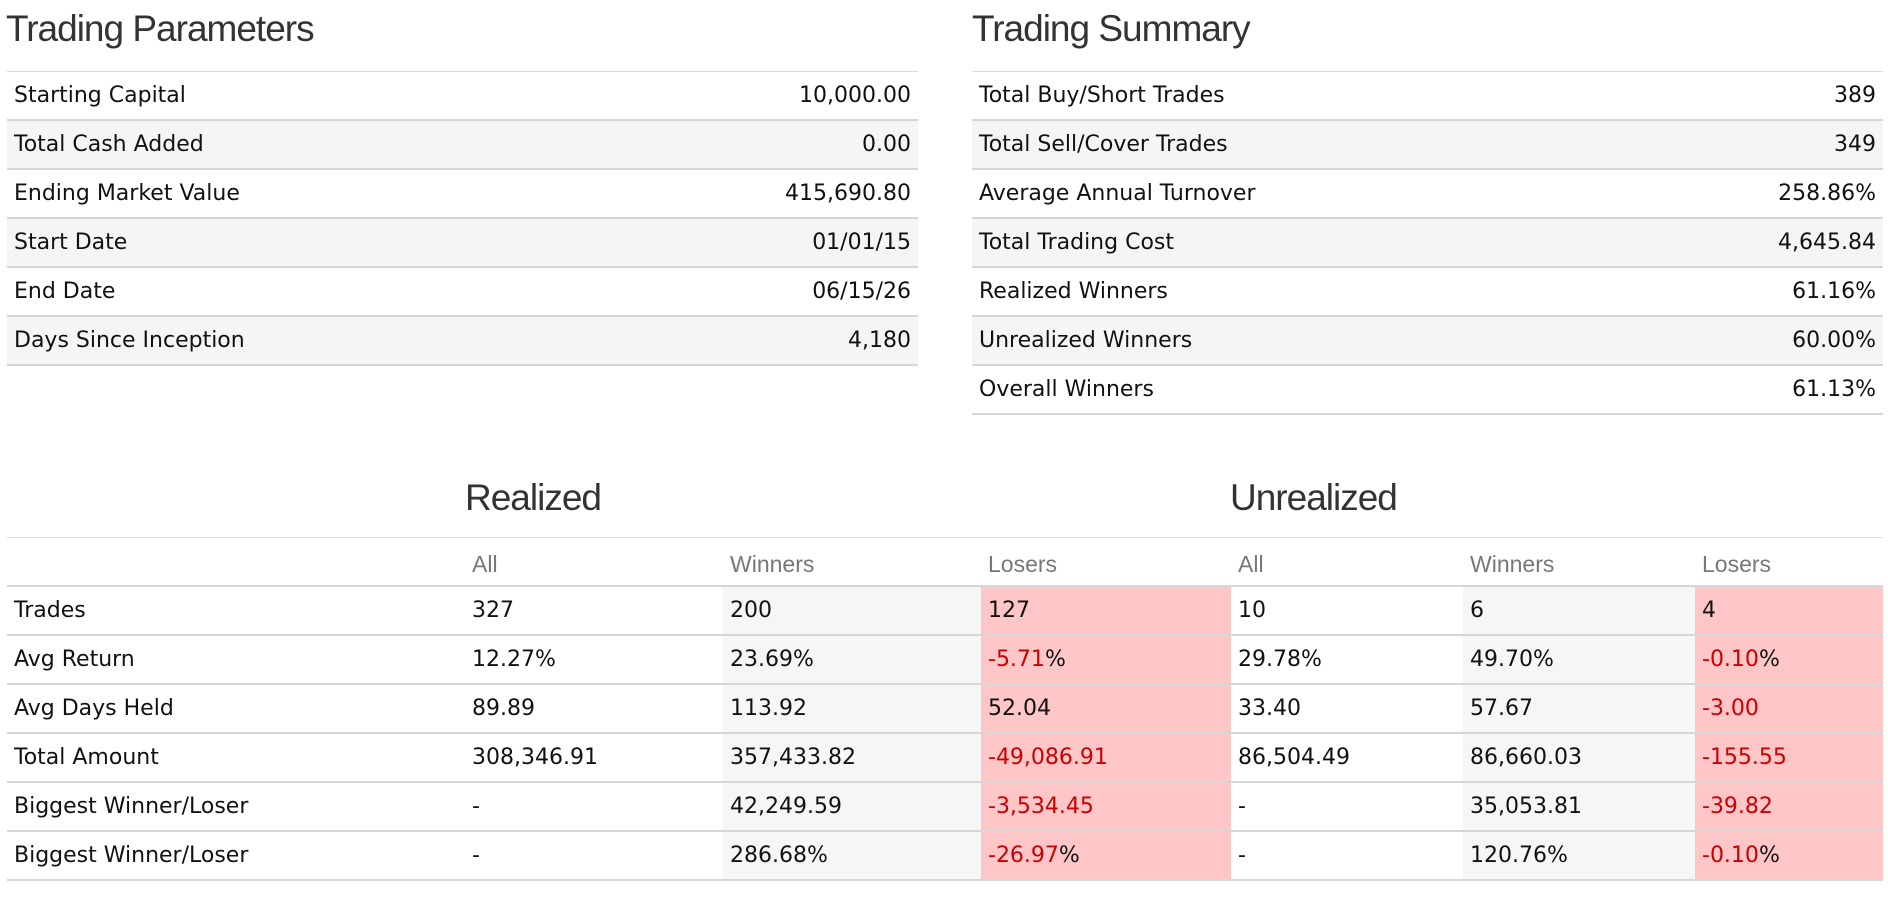 The image size is (1888, 912). What do you see at coordinates (1834, 389) in the screenshot?
I see `summary-value: 61.13%` at bounding box center [1834, 389].